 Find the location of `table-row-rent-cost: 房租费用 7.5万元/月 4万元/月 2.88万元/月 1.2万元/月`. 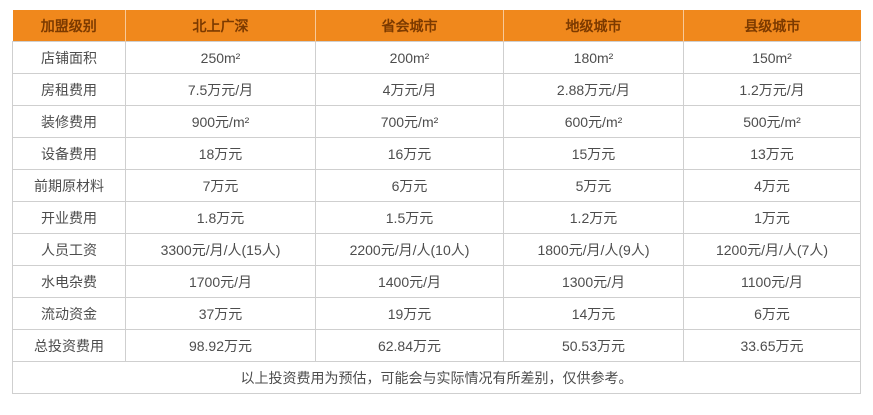

table-row-rent-cost: 房租费用 7.5万元/月 4万元/月 2.88万元/月 1.2万元/月 is located at coordinates (436, 89).